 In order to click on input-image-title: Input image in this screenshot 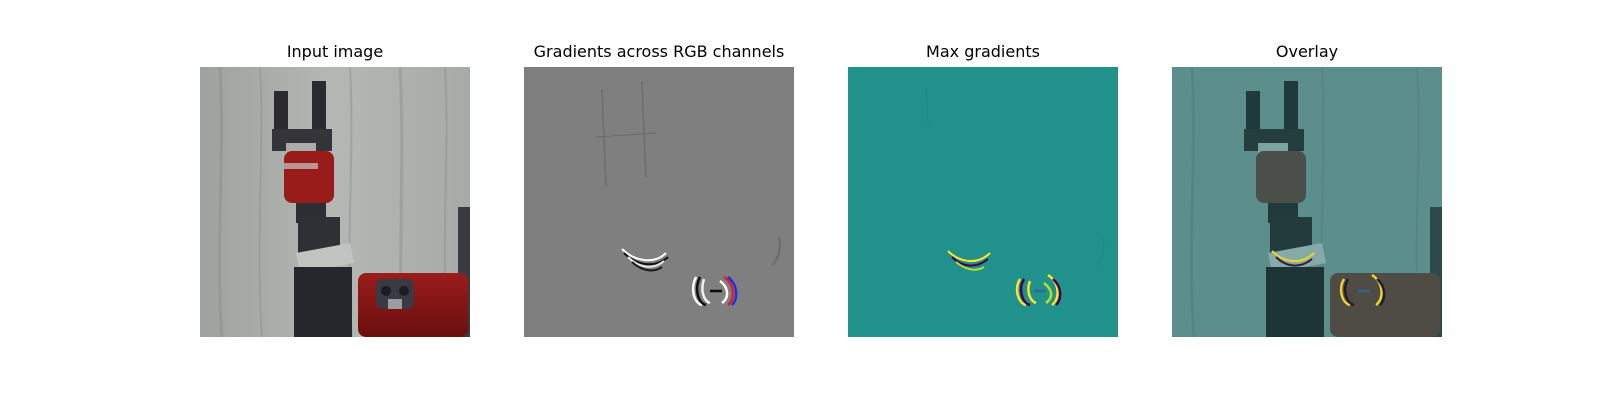, I will do `click(335, 51)`.